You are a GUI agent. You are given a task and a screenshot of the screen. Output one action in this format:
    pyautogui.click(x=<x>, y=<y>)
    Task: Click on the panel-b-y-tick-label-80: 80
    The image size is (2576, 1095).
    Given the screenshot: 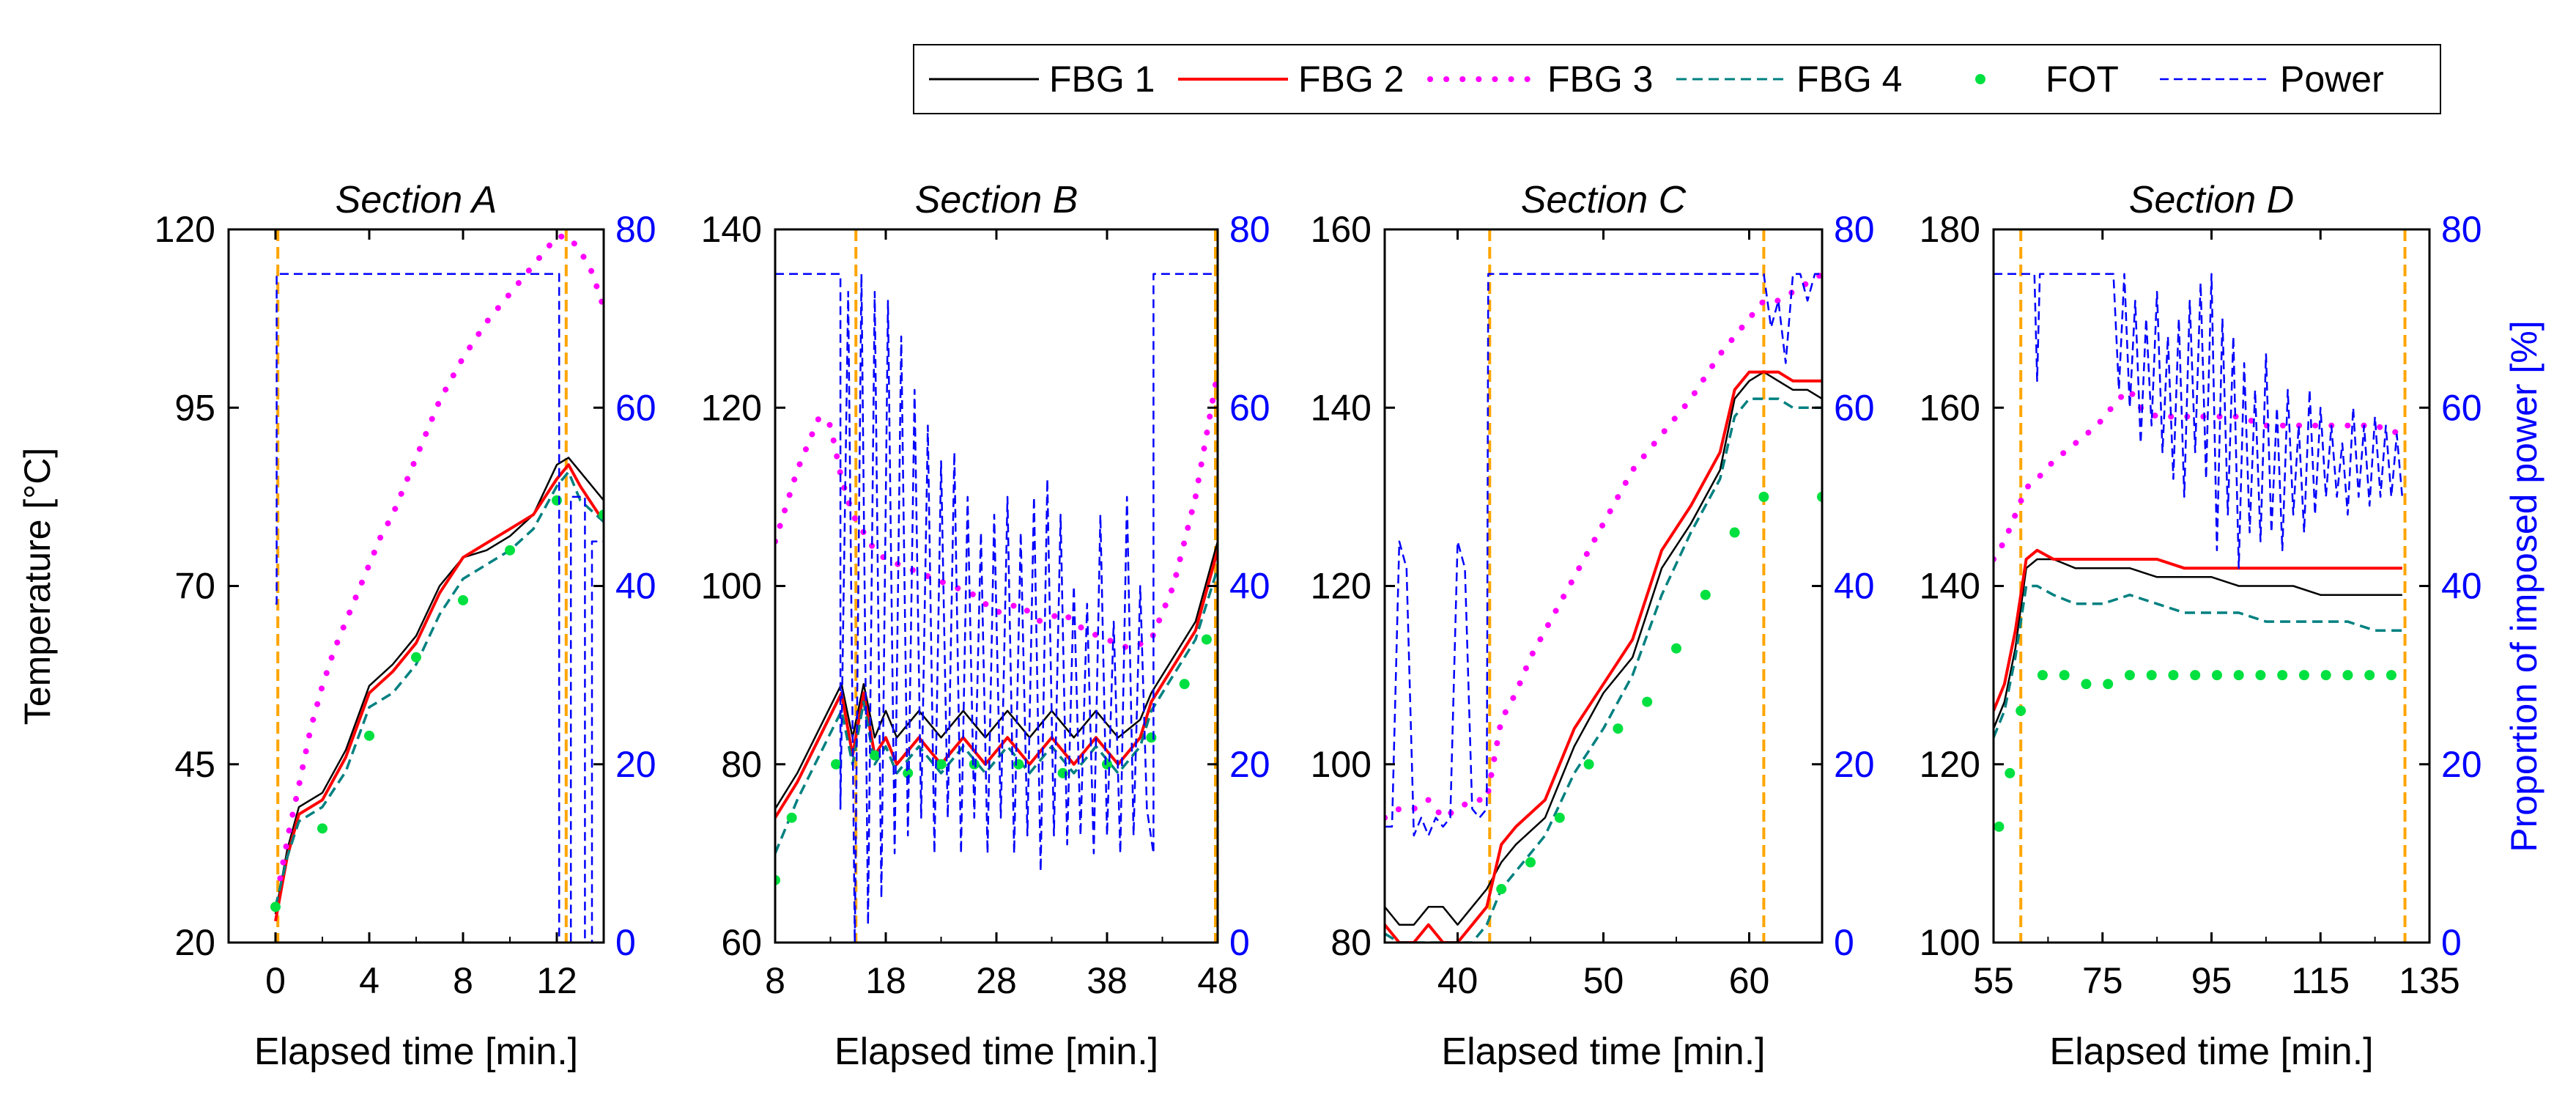 What is the action you would take?
    pyautogui.click(x=741, y=764)
    